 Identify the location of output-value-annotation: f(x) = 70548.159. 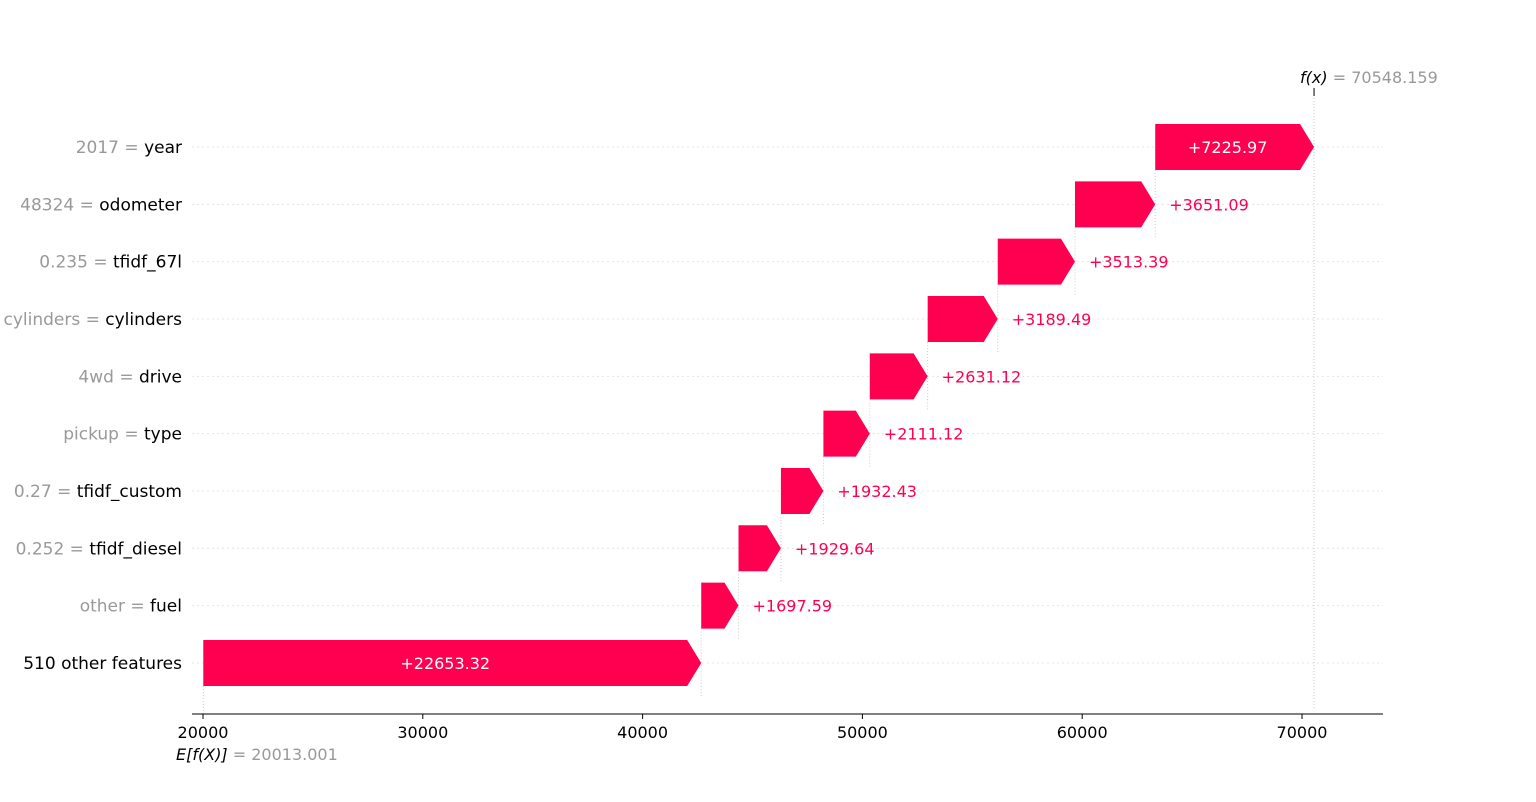
(1369, 77).